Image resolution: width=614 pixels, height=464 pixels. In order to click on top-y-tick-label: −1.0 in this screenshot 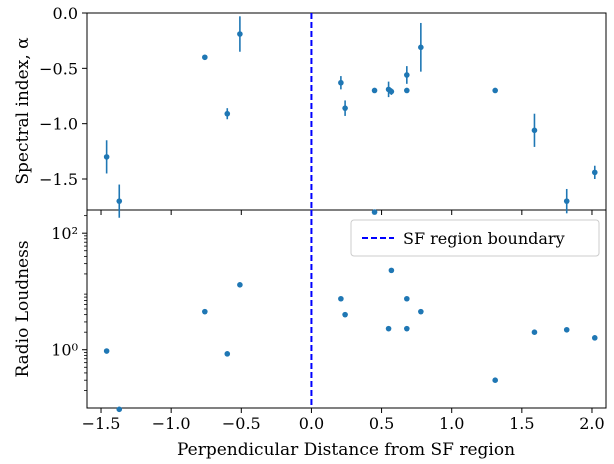, I will do `click(58, 124)`.